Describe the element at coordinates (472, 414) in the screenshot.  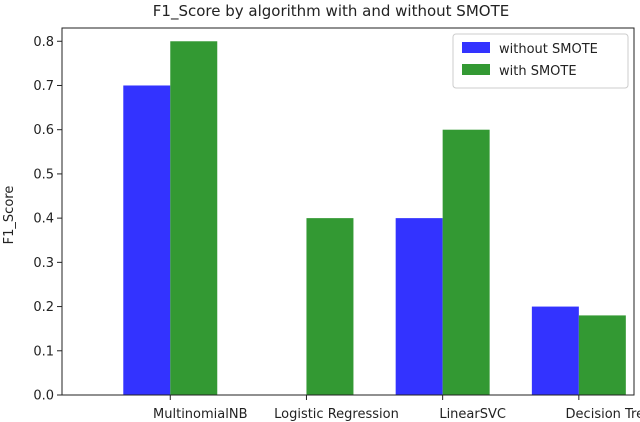
I see `x-tick-label: LinearSVC` at that location.